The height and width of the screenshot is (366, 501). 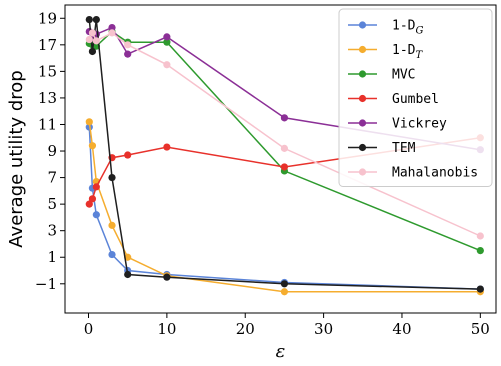 What do you see at coordinates (362, 49) in the screenshot?
I see `legend-marker-1-d-t` at bounding box center [362, 49].